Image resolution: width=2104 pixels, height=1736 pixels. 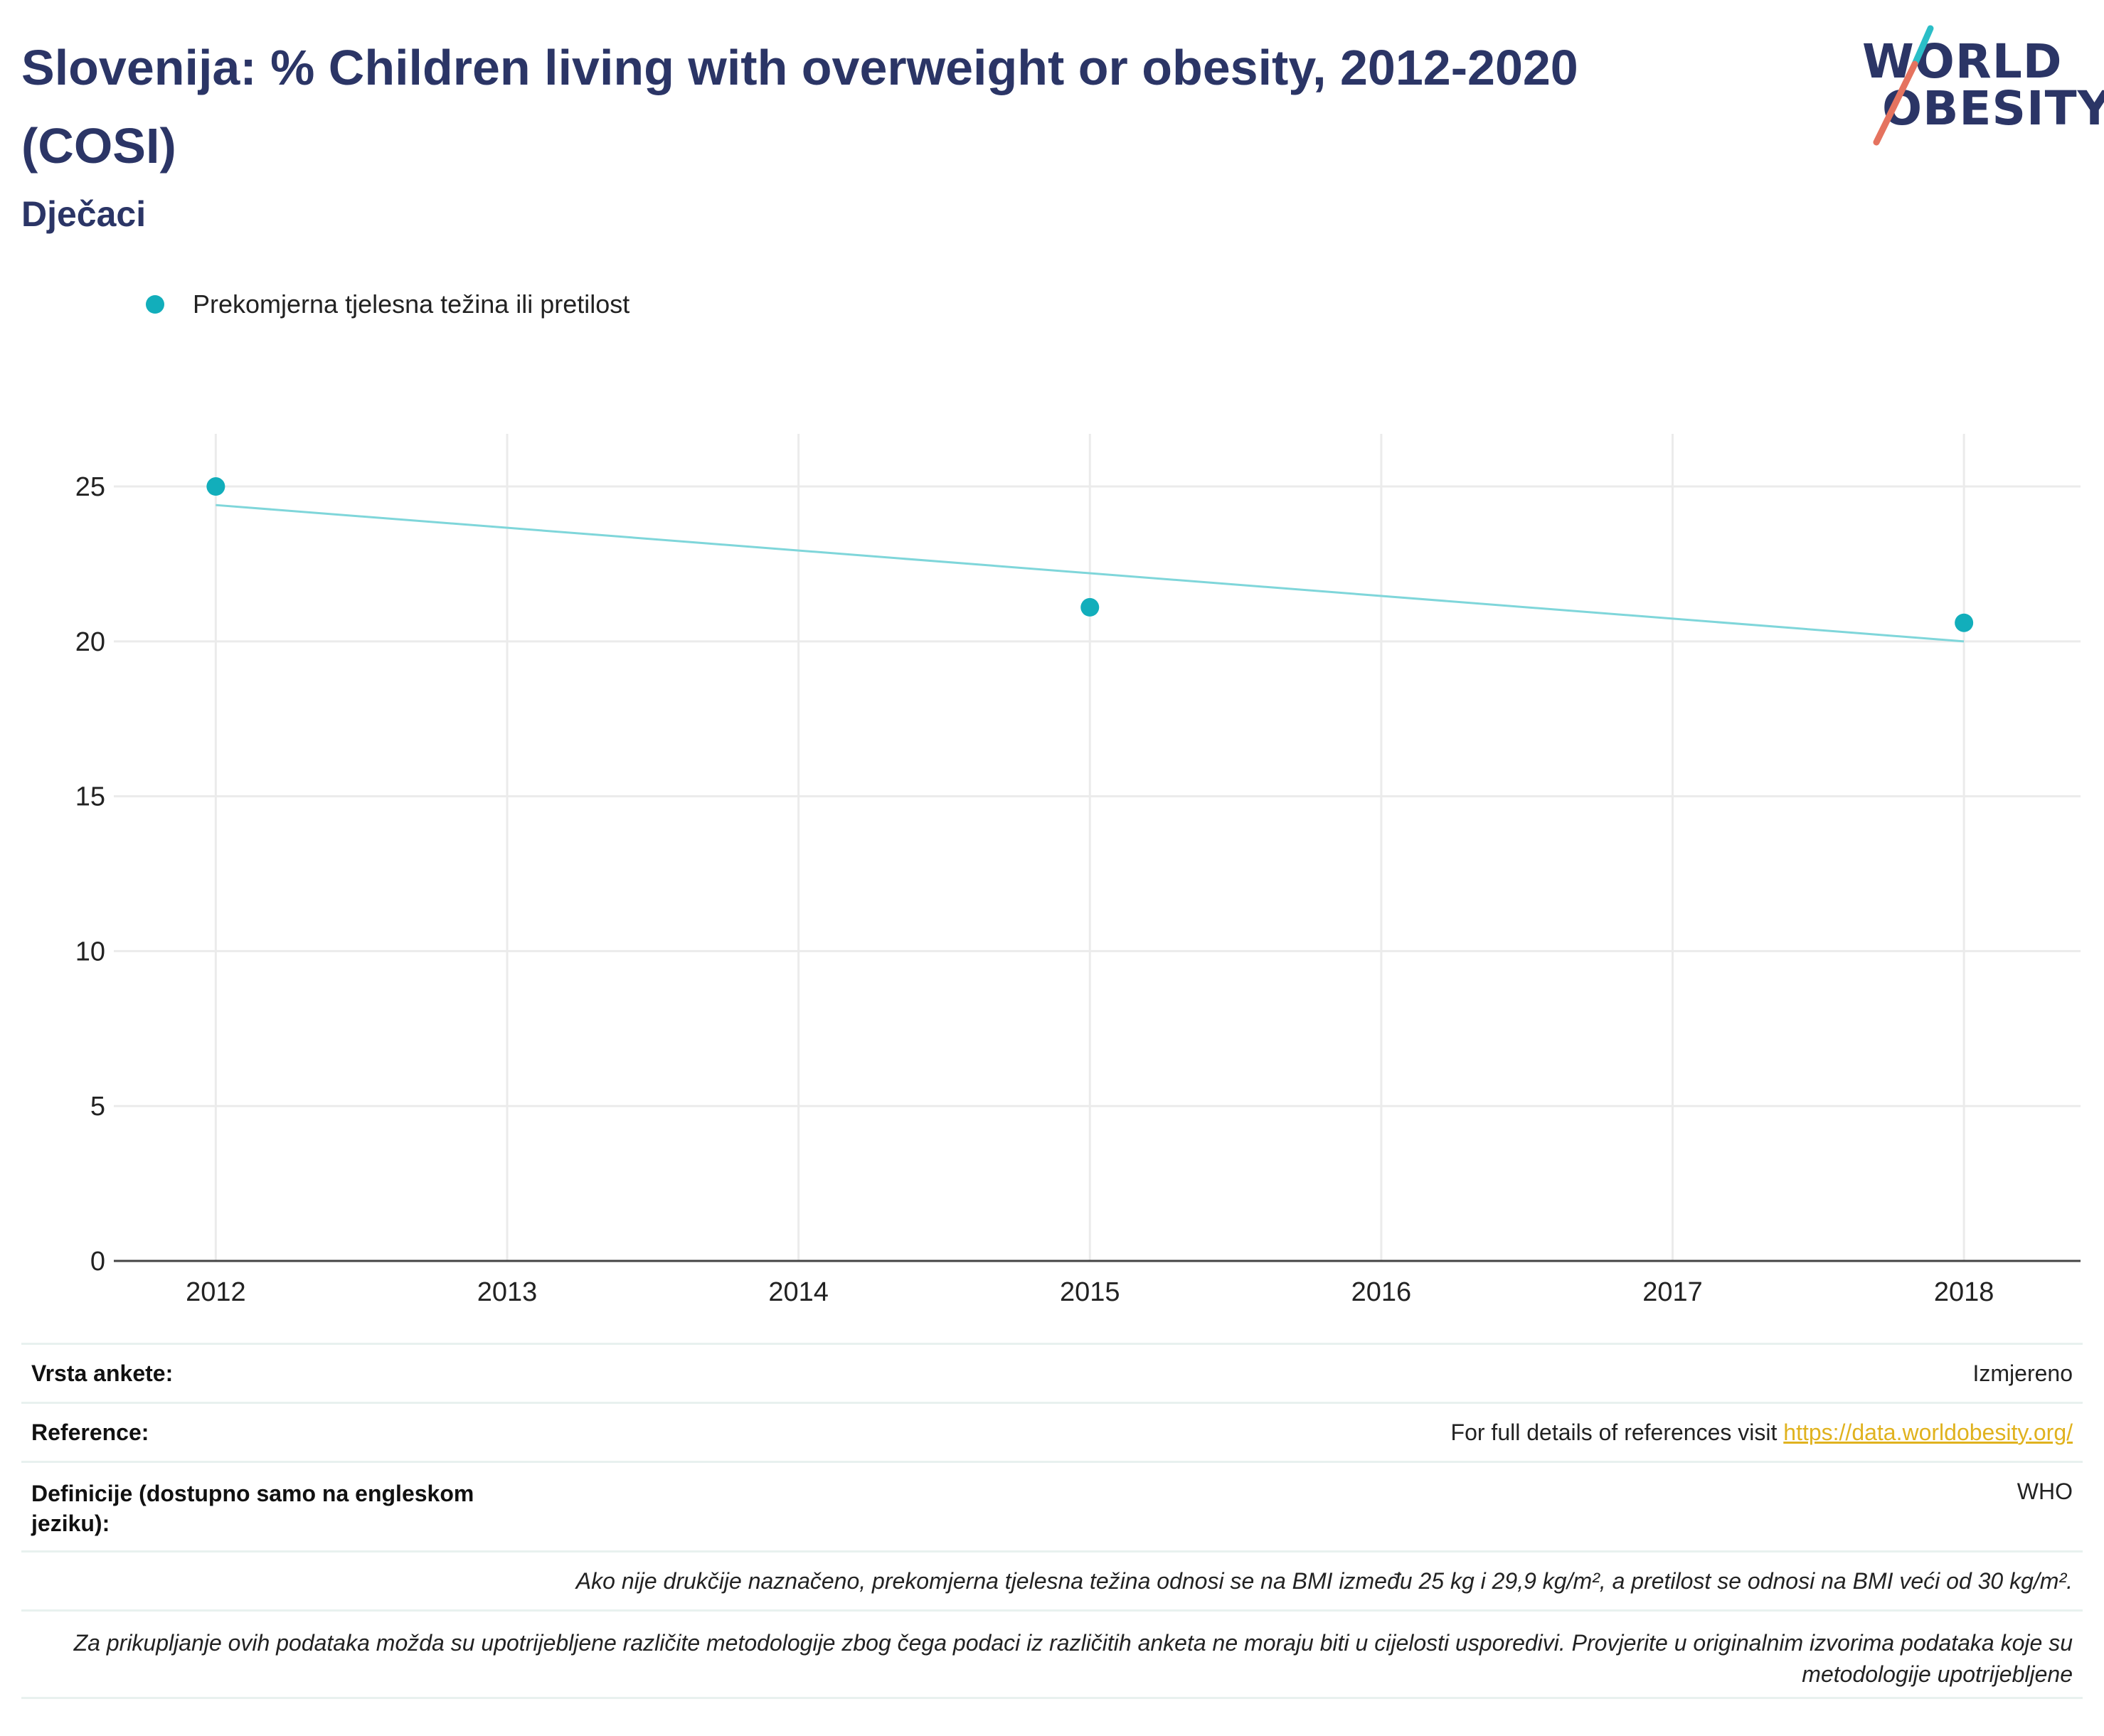 What do you see at coordinates (90, 797) in the screenshot?
I see `y-tick-label: 15` at bounding box center [90, 797].